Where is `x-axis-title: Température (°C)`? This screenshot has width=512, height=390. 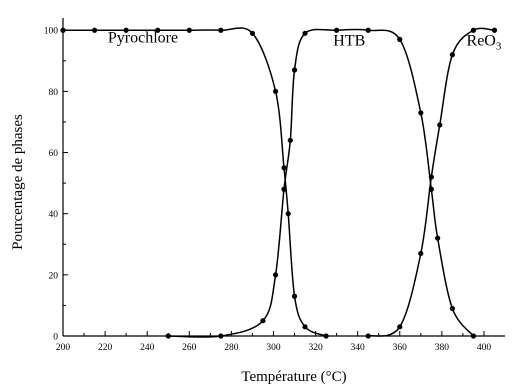 x-axis-title: Température (°C) is located at coordinates (293, 377).